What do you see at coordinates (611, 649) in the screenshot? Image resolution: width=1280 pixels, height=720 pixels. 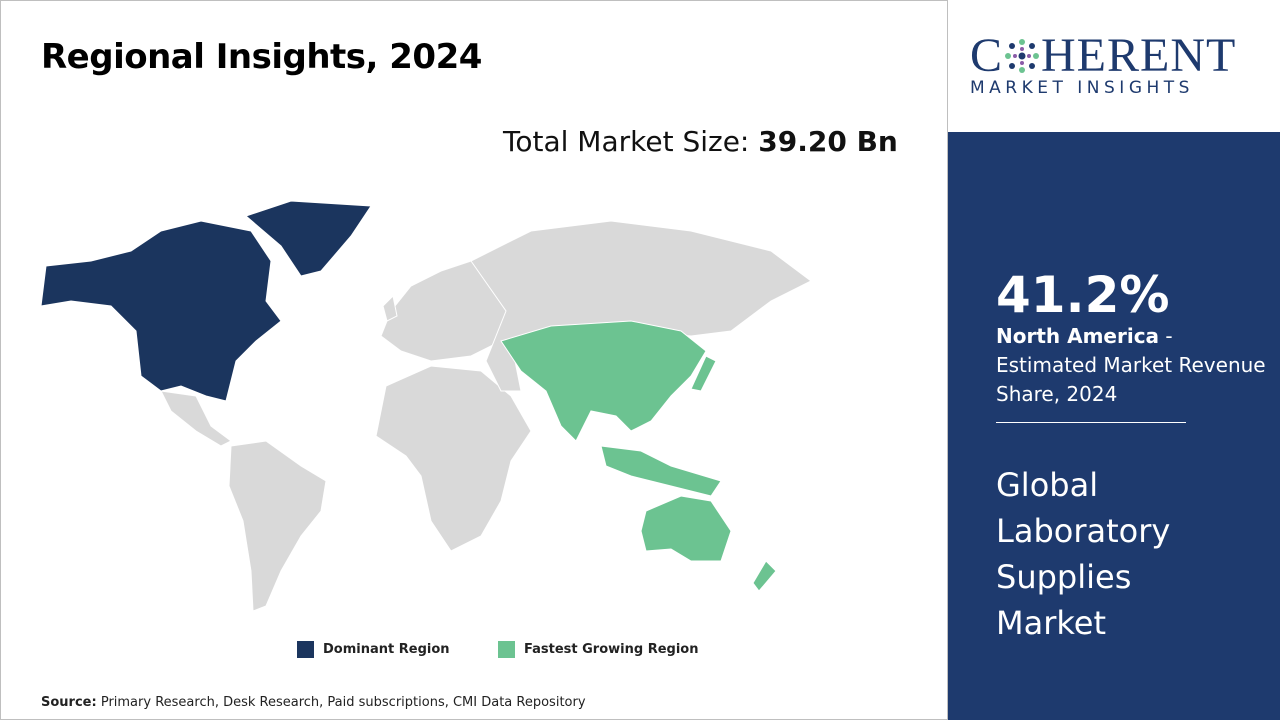 I see `legend-label: Fastest Growing Region` at bounding box center [611, 649].